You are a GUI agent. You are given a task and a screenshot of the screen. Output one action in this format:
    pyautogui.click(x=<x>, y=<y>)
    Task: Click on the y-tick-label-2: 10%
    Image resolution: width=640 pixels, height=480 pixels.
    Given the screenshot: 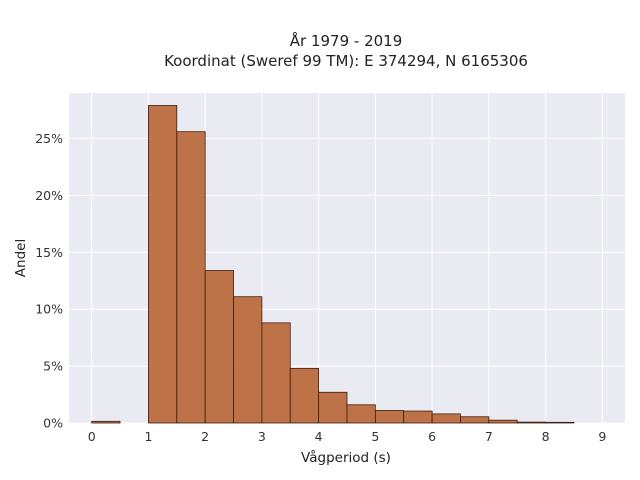 What is the action you would take?
    pyautogui.click(x=49, y=309)
    